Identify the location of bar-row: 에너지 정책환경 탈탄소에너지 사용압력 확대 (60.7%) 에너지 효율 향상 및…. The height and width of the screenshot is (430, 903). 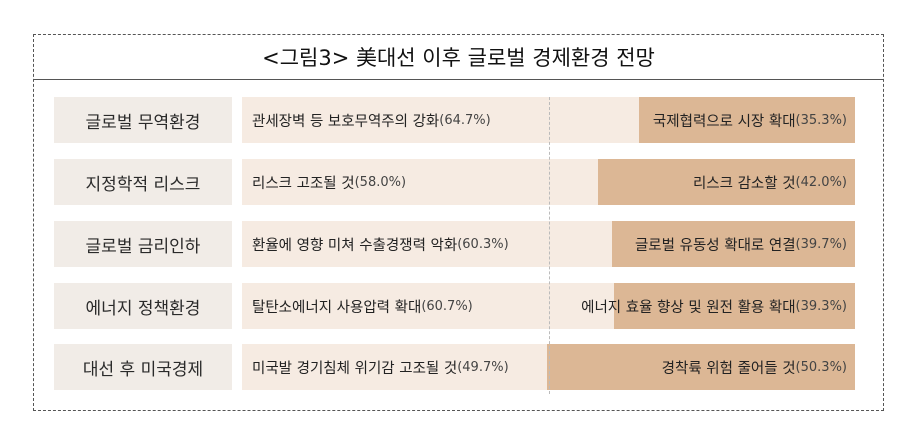
(459, 306).